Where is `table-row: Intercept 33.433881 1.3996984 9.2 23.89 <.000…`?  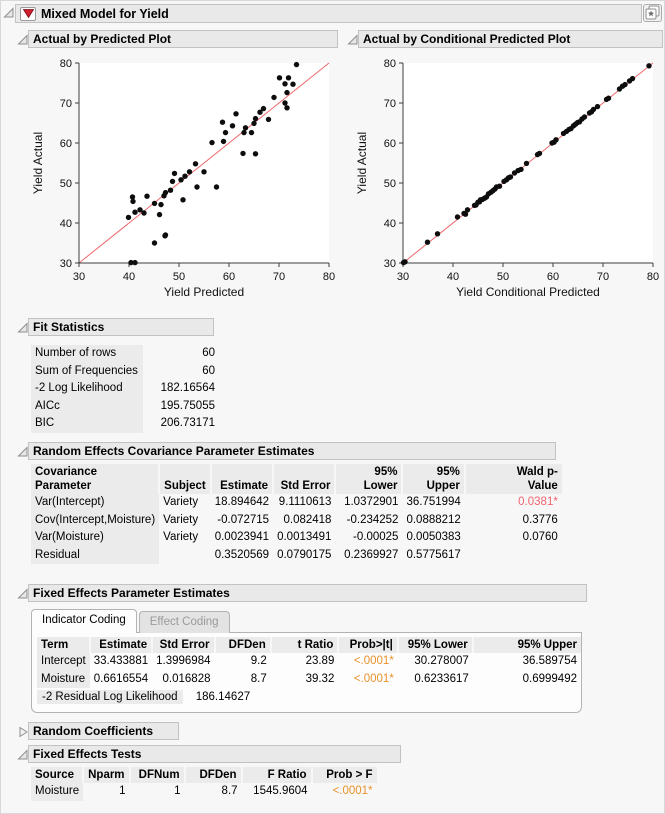 table-row: Intercept 33.433881 1.3996984 9.2 23.89 <.000… is located at coordinates (309, 662).